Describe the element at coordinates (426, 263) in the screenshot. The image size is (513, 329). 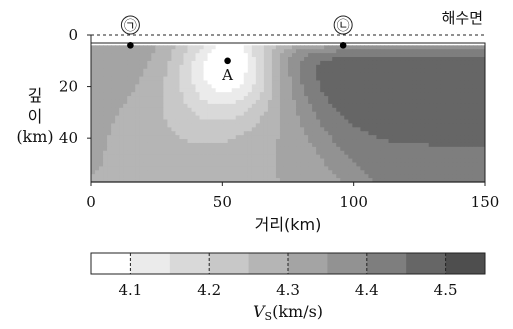
I see `colorbar-swatch` at that location.